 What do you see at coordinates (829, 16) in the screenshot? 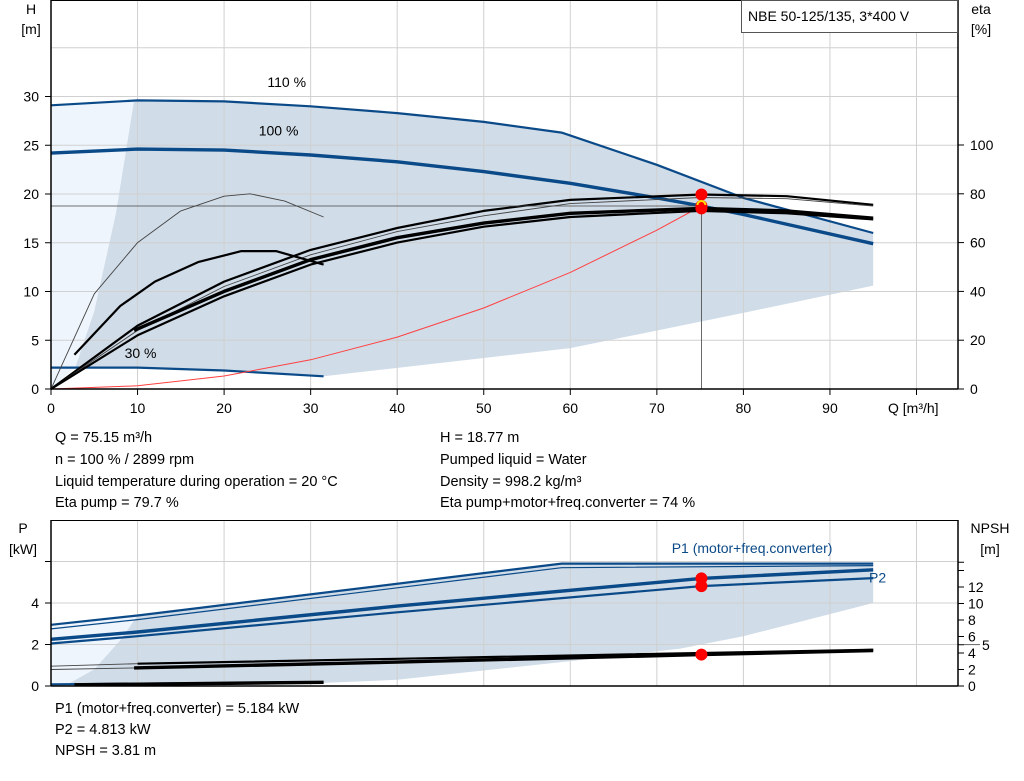
I see `chart-title: NBE 50-125/135, 3*400 V` at bounding box center [829, 16].